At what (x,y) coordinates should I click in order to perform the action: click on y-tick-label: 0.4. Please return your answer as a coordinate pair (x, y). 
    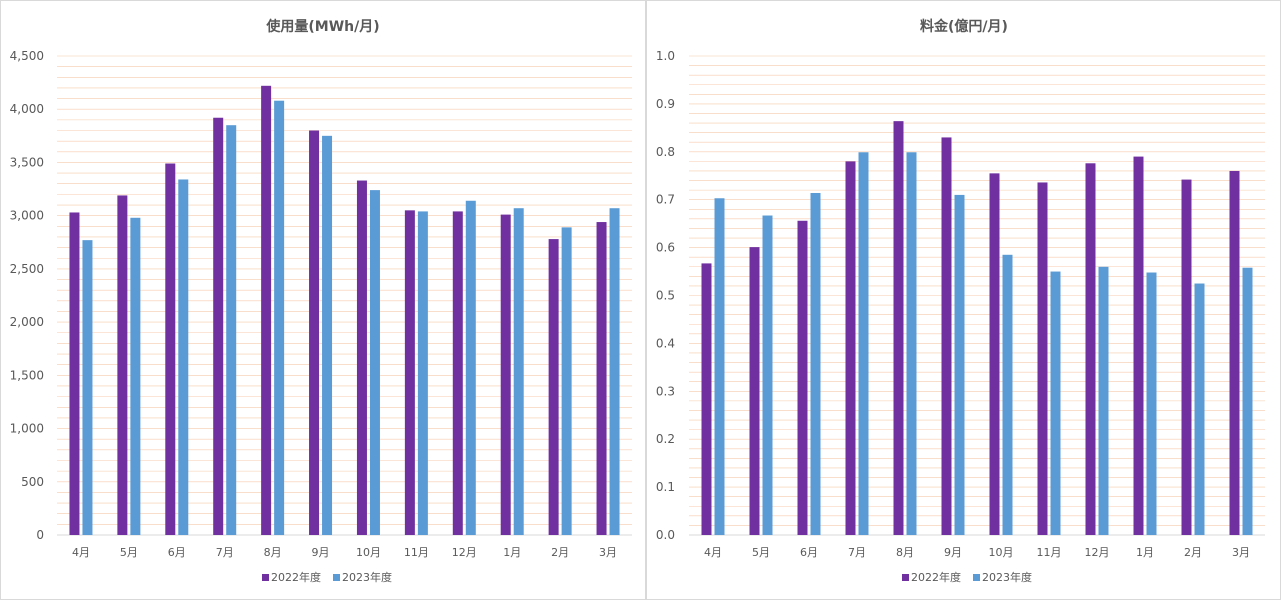
    Looking at the image, I should click on (665, 343).